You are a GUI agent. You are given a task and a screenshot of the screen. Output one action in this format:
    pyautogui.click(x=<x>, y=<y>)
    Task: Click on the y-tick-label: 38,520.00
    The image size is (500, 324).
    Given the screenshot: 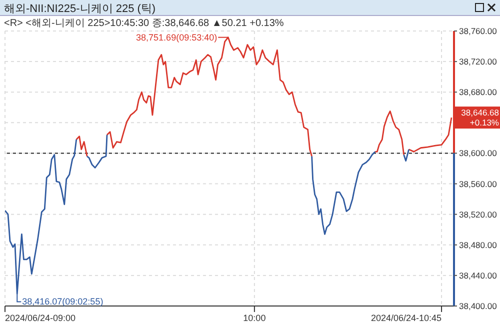 What is the action you would take?
    pyautogui.click(x=478, y=214)
    